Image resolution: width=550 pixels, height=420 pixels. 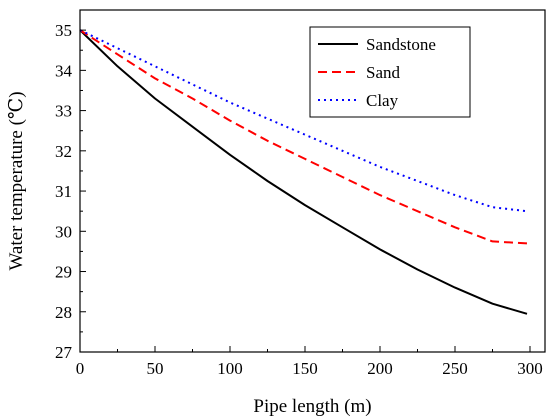 What do you see at coordinates (305, 368) in the screenshot?
I see `x-tick-label: 150` at bounding box center [305, 368].